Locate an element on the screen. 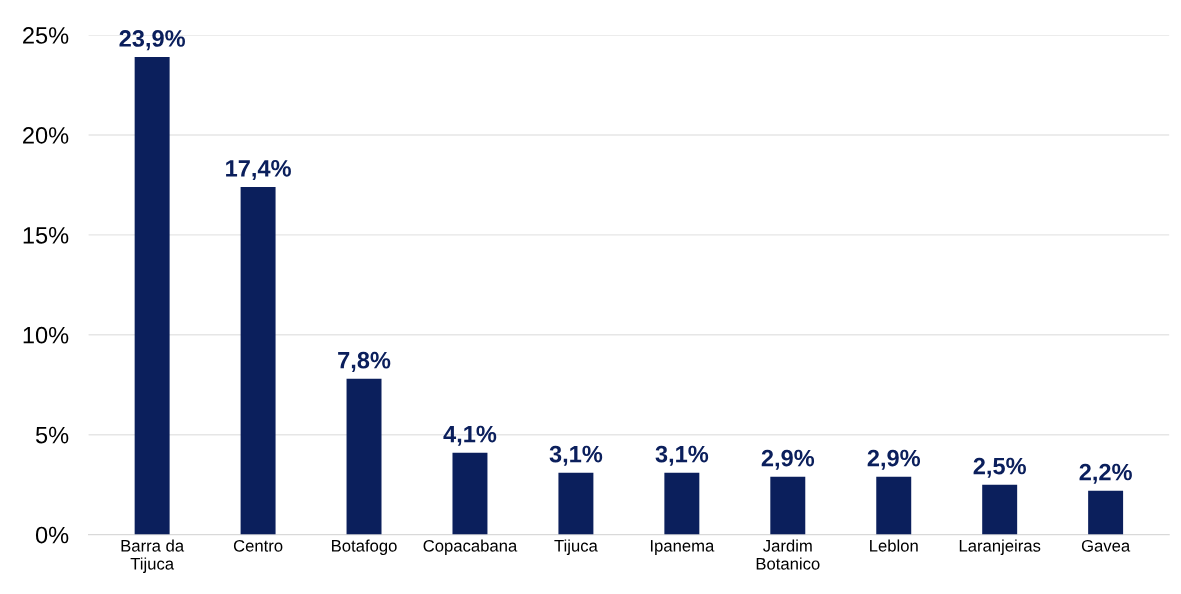 This screenshot has height=594, width=1181. data-label: 2,5% is located at coordinates (999, 467).